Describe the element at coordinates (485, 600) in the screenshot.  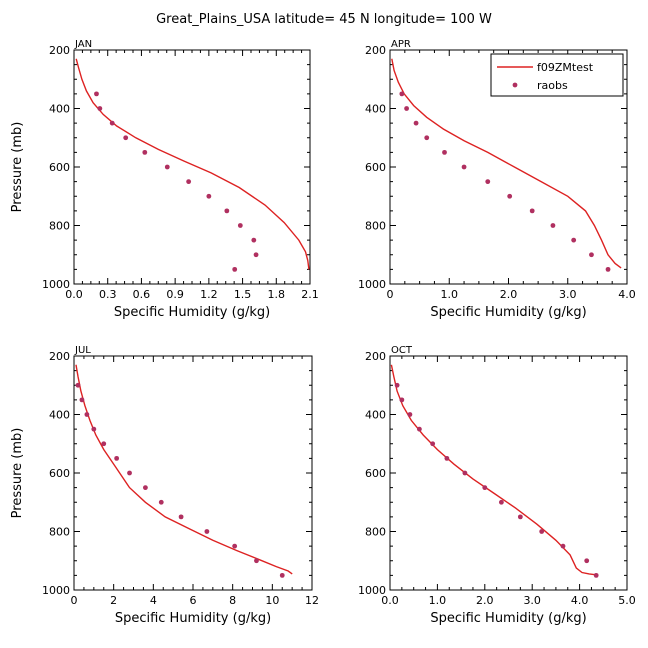
I see `x-tick-label: 2.0` at that location.